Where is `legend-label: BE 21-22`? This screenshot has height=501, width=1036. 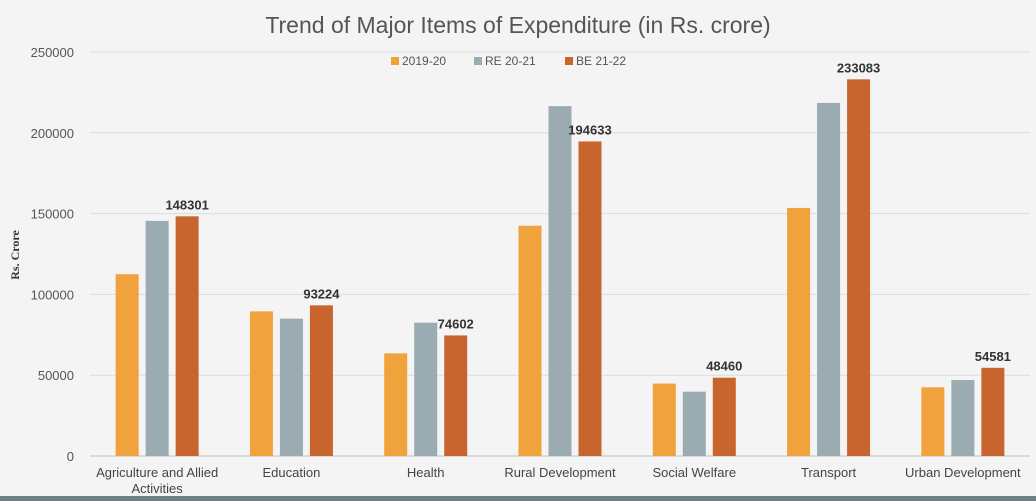 legend-label: BE 21-22 is located at coordinates (601, 61).